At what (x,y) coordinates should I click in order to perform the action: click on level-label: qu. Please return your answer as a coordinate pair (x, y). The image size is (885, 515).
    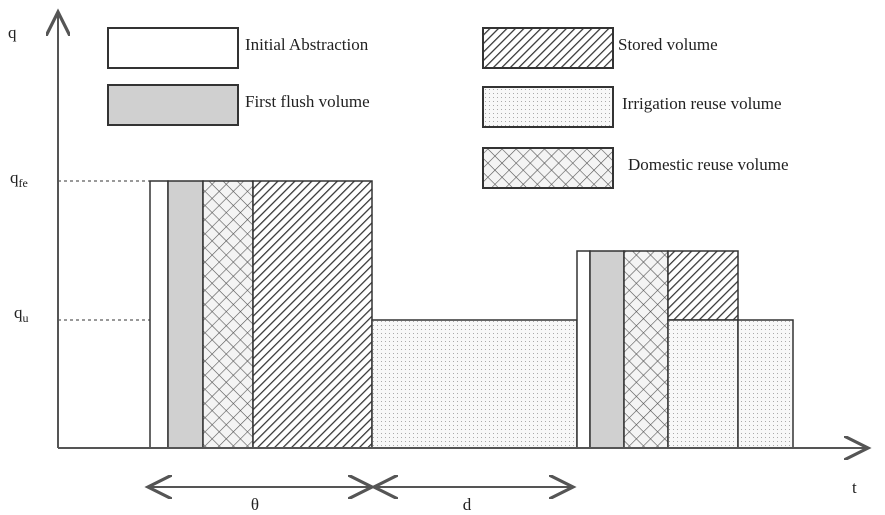
    Looking at the image, I should click on (21, 314).